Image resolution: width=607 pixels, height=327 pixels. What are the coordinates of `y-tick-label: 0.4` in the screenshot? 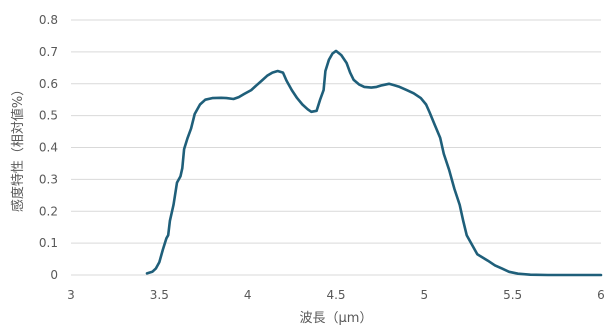 It's located at (48, 148).